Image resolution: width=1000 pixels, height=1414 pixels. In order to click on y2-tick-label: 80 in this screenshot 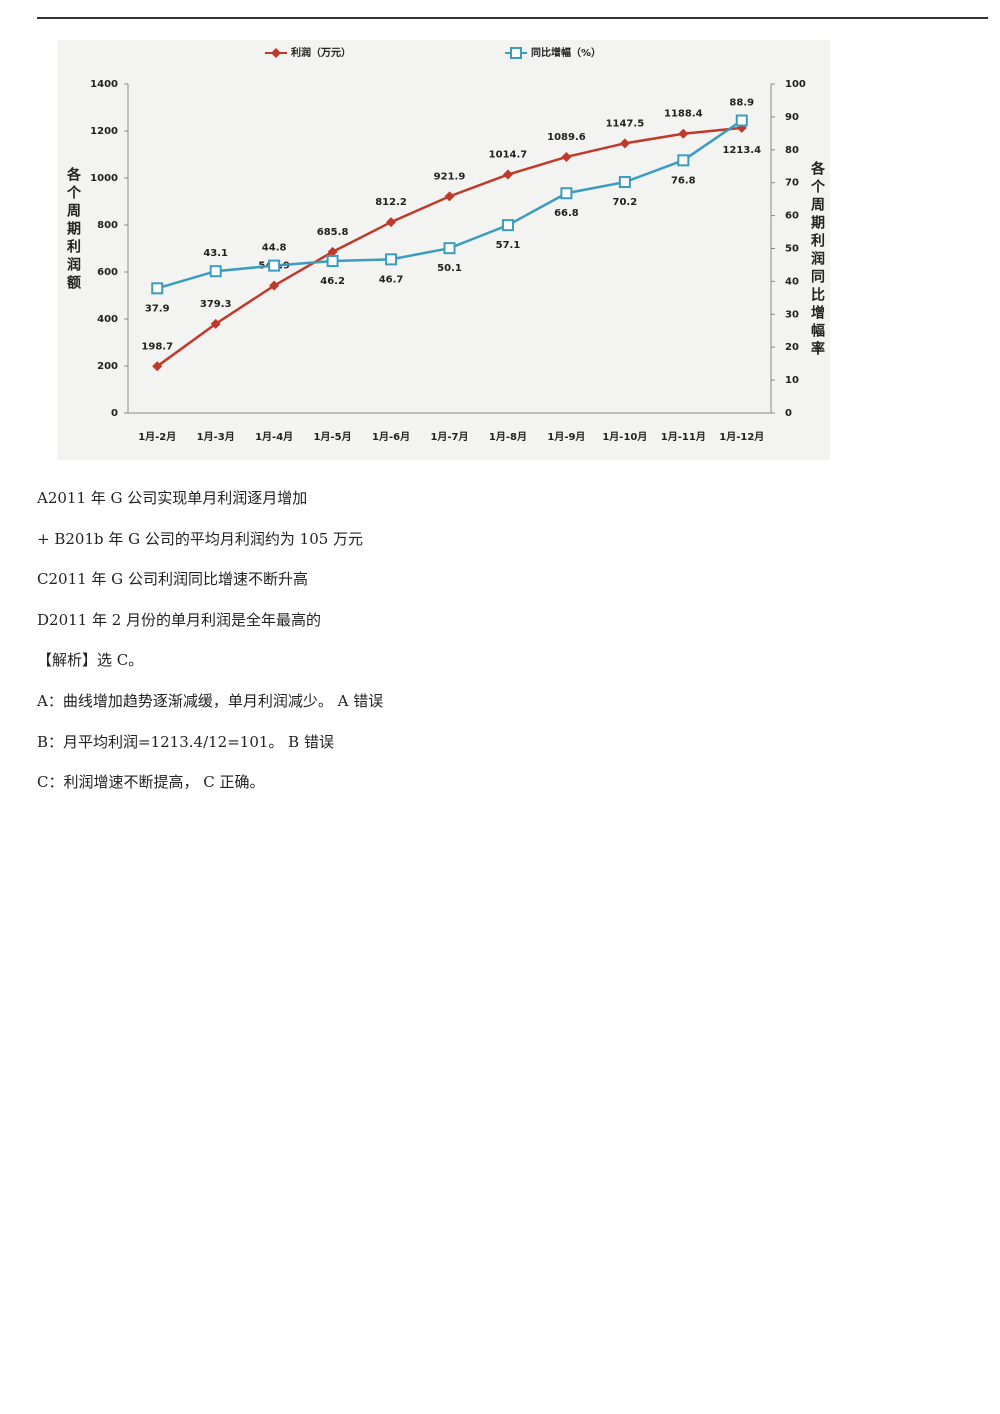, I will do `click(792, 150)`.